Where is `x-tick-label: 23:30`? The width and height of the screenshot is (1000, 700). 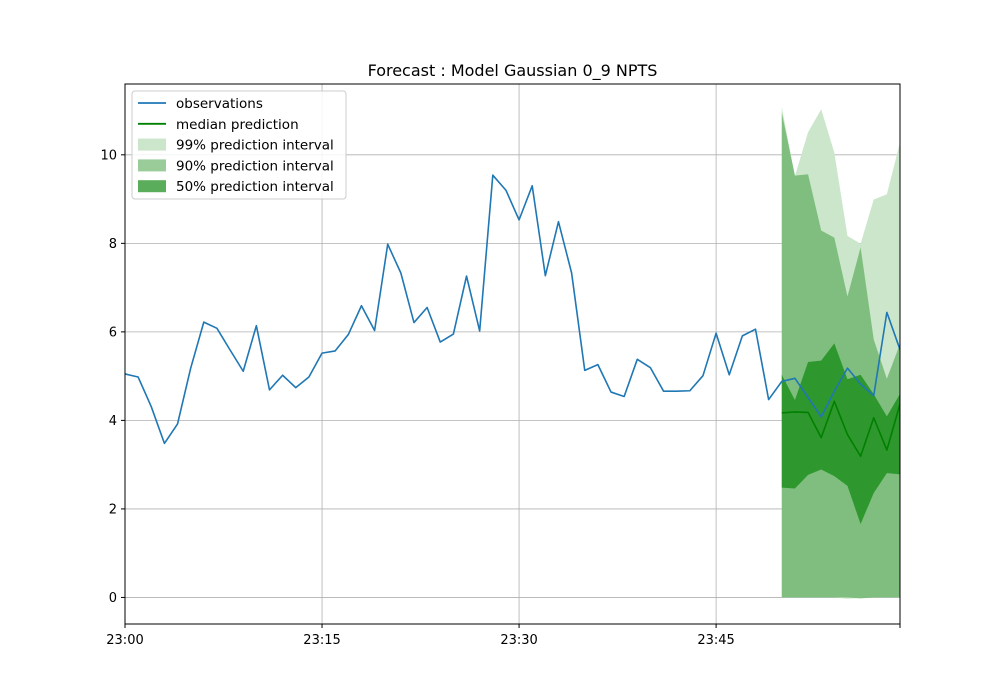 x-tick-label: 23:30 is located at coordinates (518, 640).